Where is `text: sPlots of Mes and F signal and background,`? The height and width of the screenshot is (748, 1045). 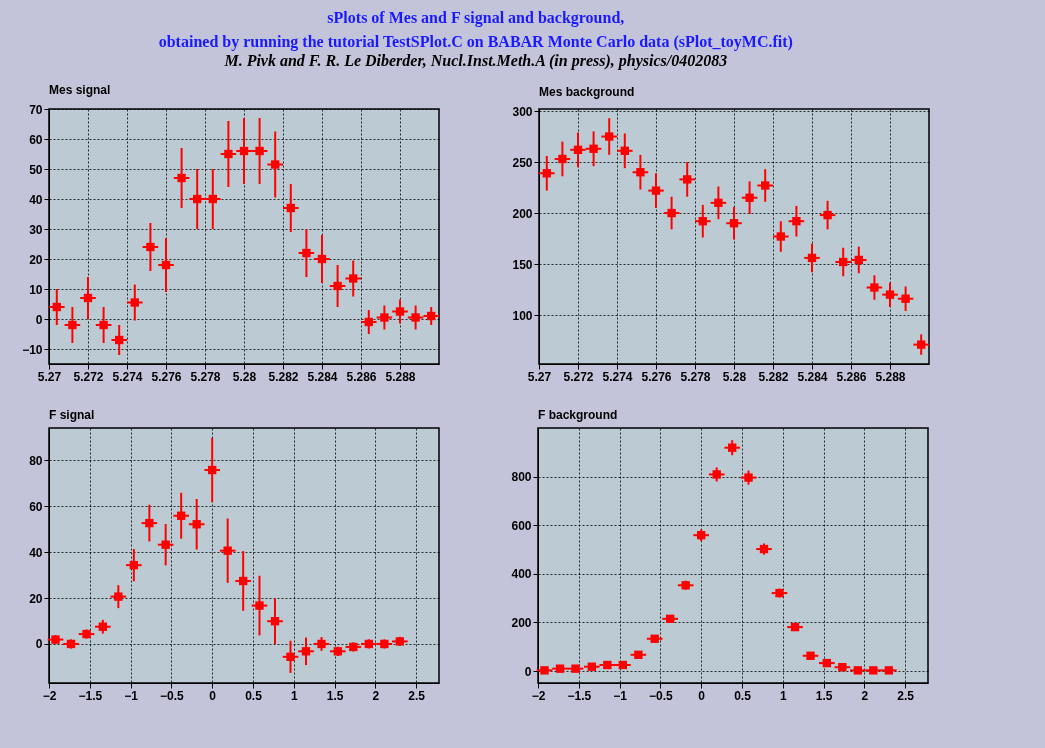
text: sPlots of Mes and F signal and background, is located at coordinates (476, 18).